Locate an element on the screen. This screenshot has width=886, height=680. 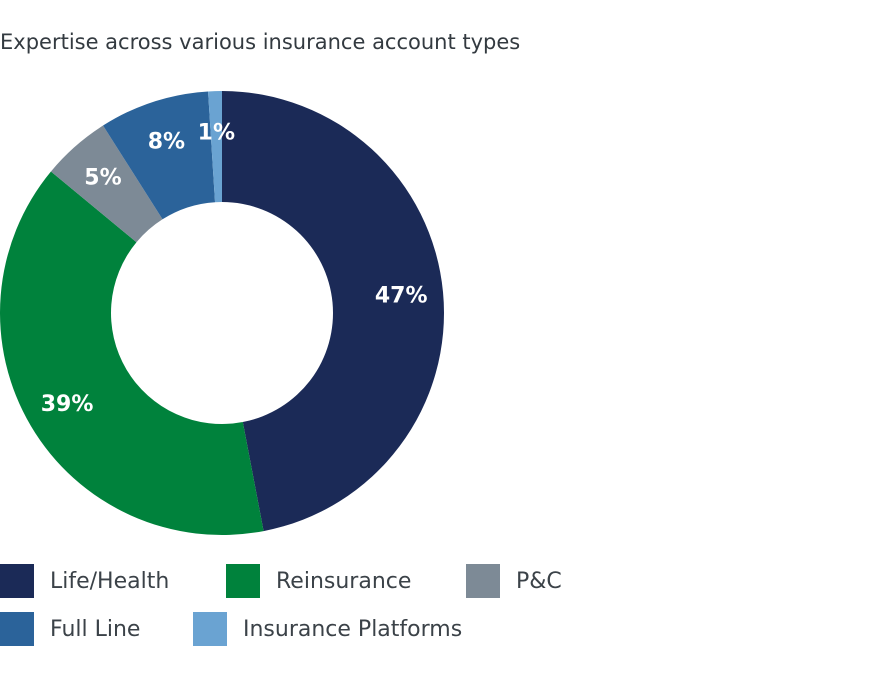
legend-label-p-and-c: P&C is located at coordinates (539, 581).